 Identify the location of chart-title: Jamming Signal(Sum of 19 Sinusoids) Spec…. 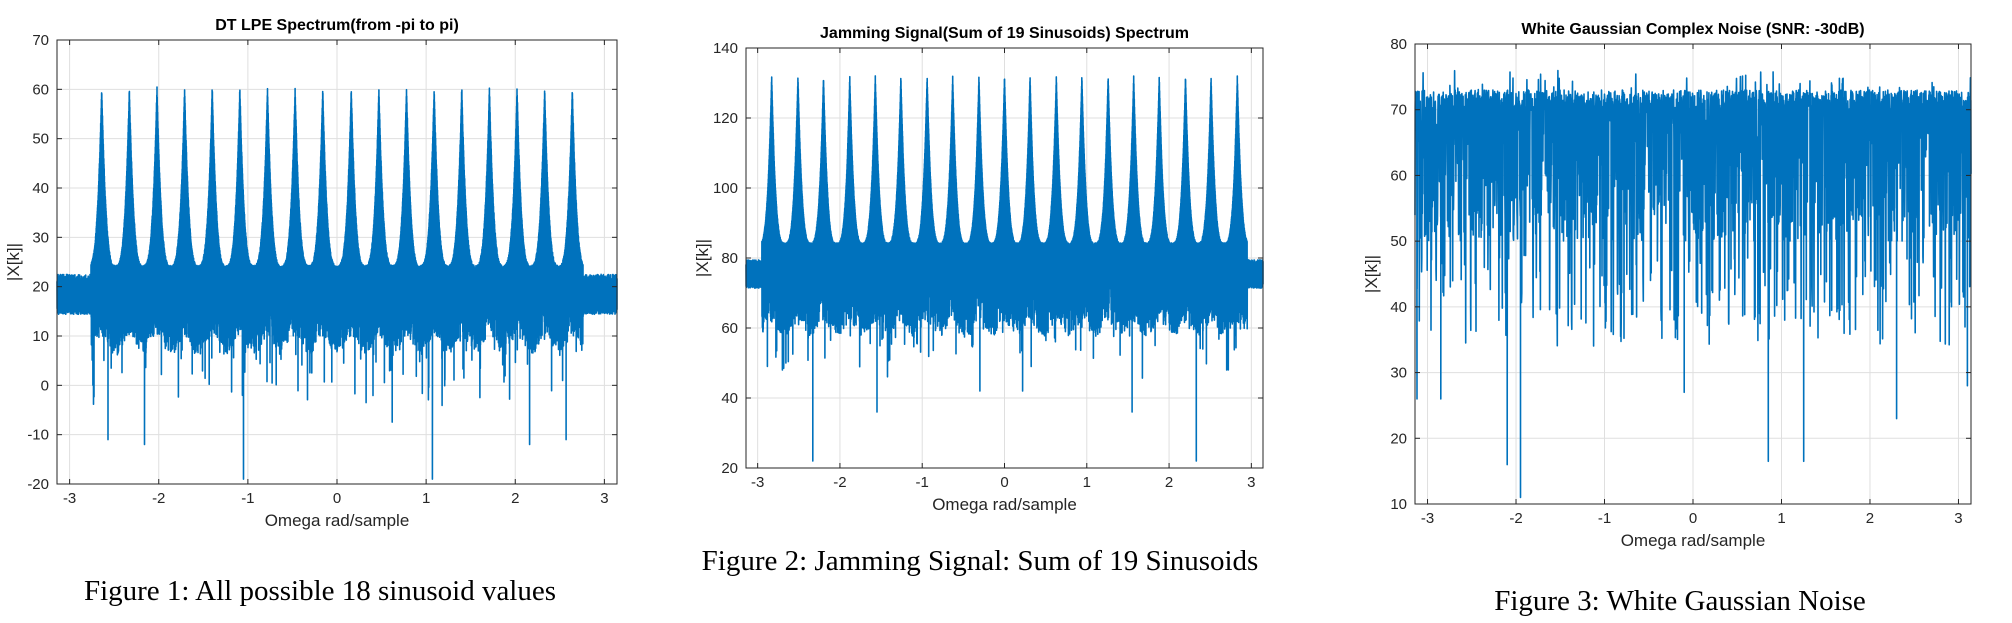
(1004, 33).